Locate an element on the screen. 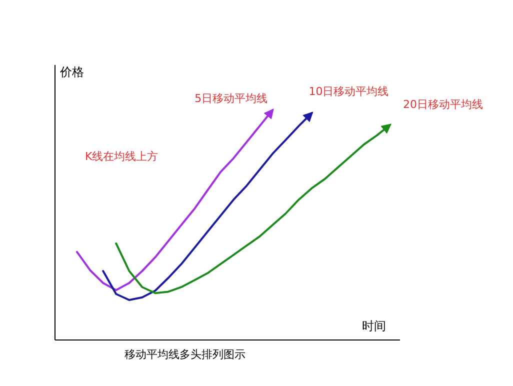 The height and width of the screenshot is (386, 513). annotation: 移动平均线多头排列图示 is located at coordinates (185, 354).